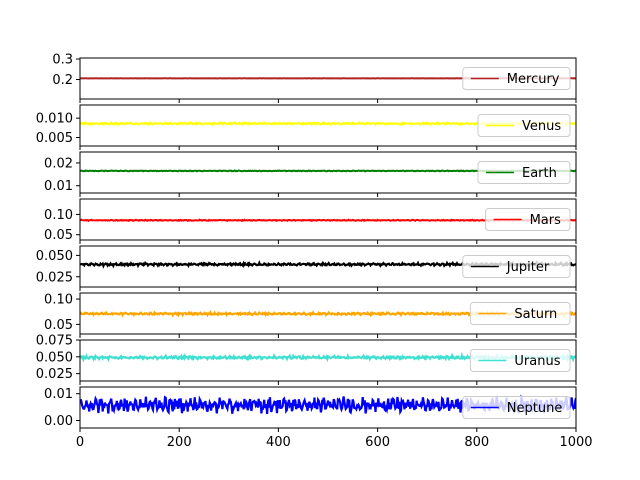 Image resolution: width=640 pixels, height=480 pixels. What do you see at coordinates (58, 215) in the screenshot?
I see `y-tick-label-mars: 0.10` at bounding box center [58, 215].